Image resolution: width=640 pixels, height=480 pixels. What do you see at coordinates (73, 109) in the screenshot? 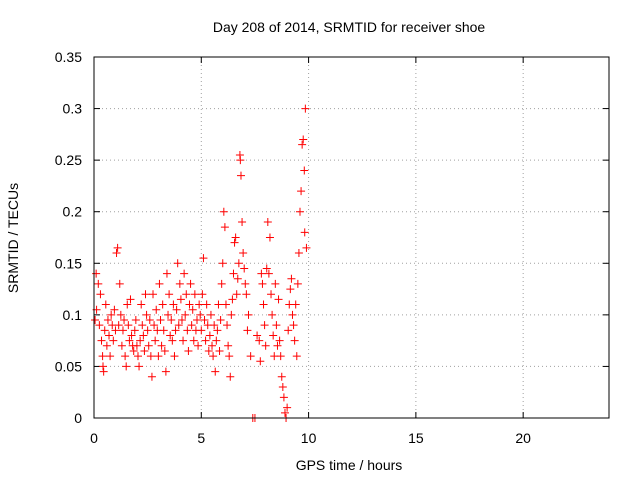
I see `y-tick-label: 0.3` at bounding box center [73, 109].